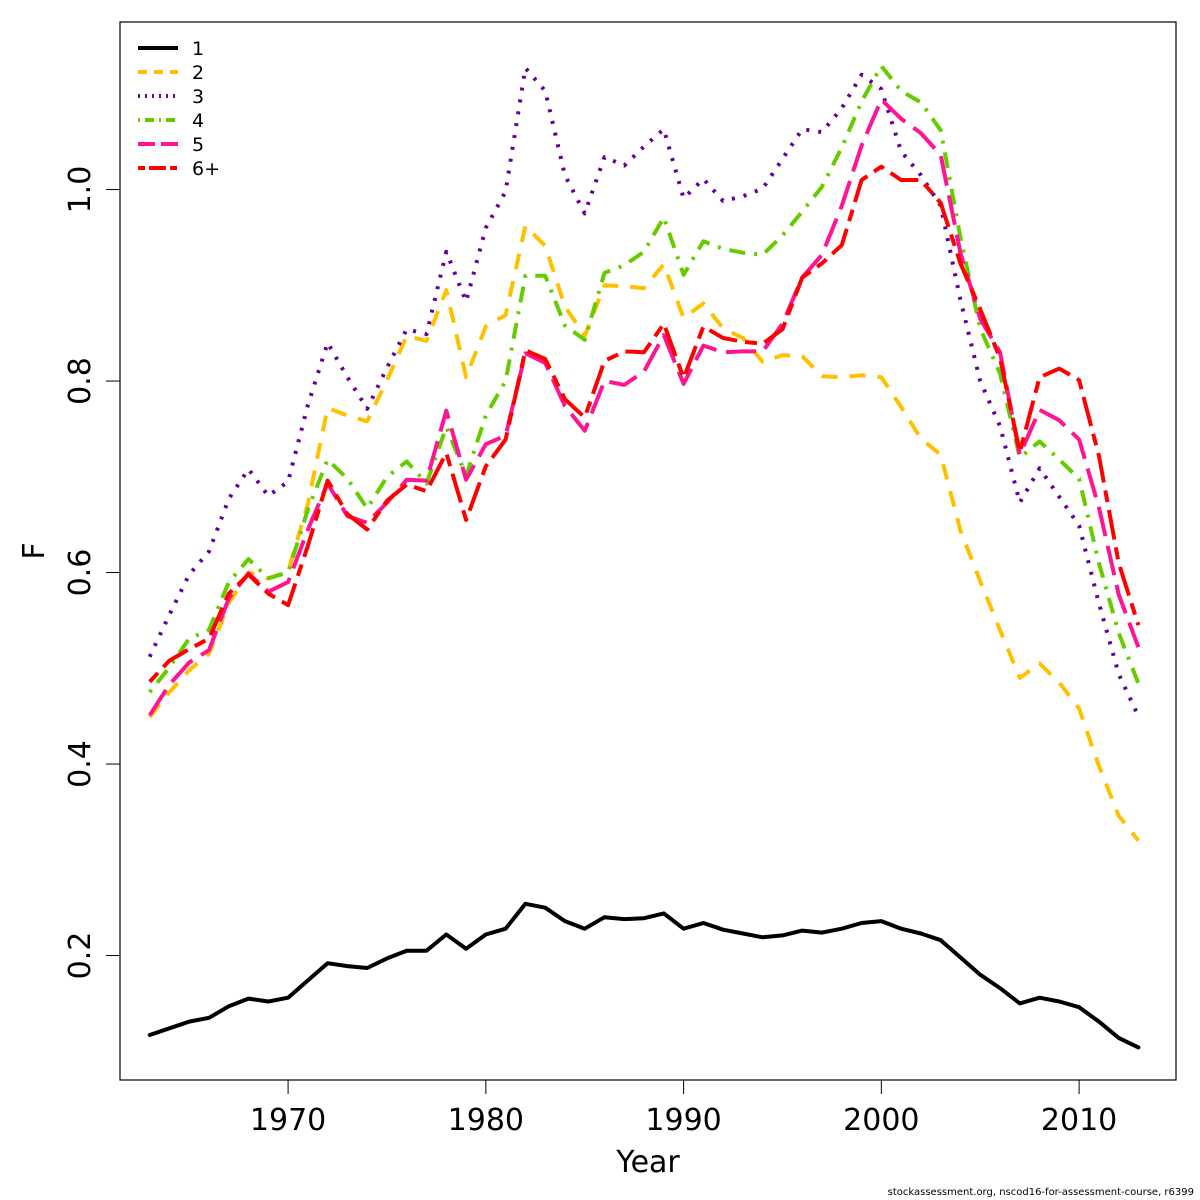  Describe the element at coordinates (881, 1120) in the screenshot. I see `x-tick-label: 2000` at that location.